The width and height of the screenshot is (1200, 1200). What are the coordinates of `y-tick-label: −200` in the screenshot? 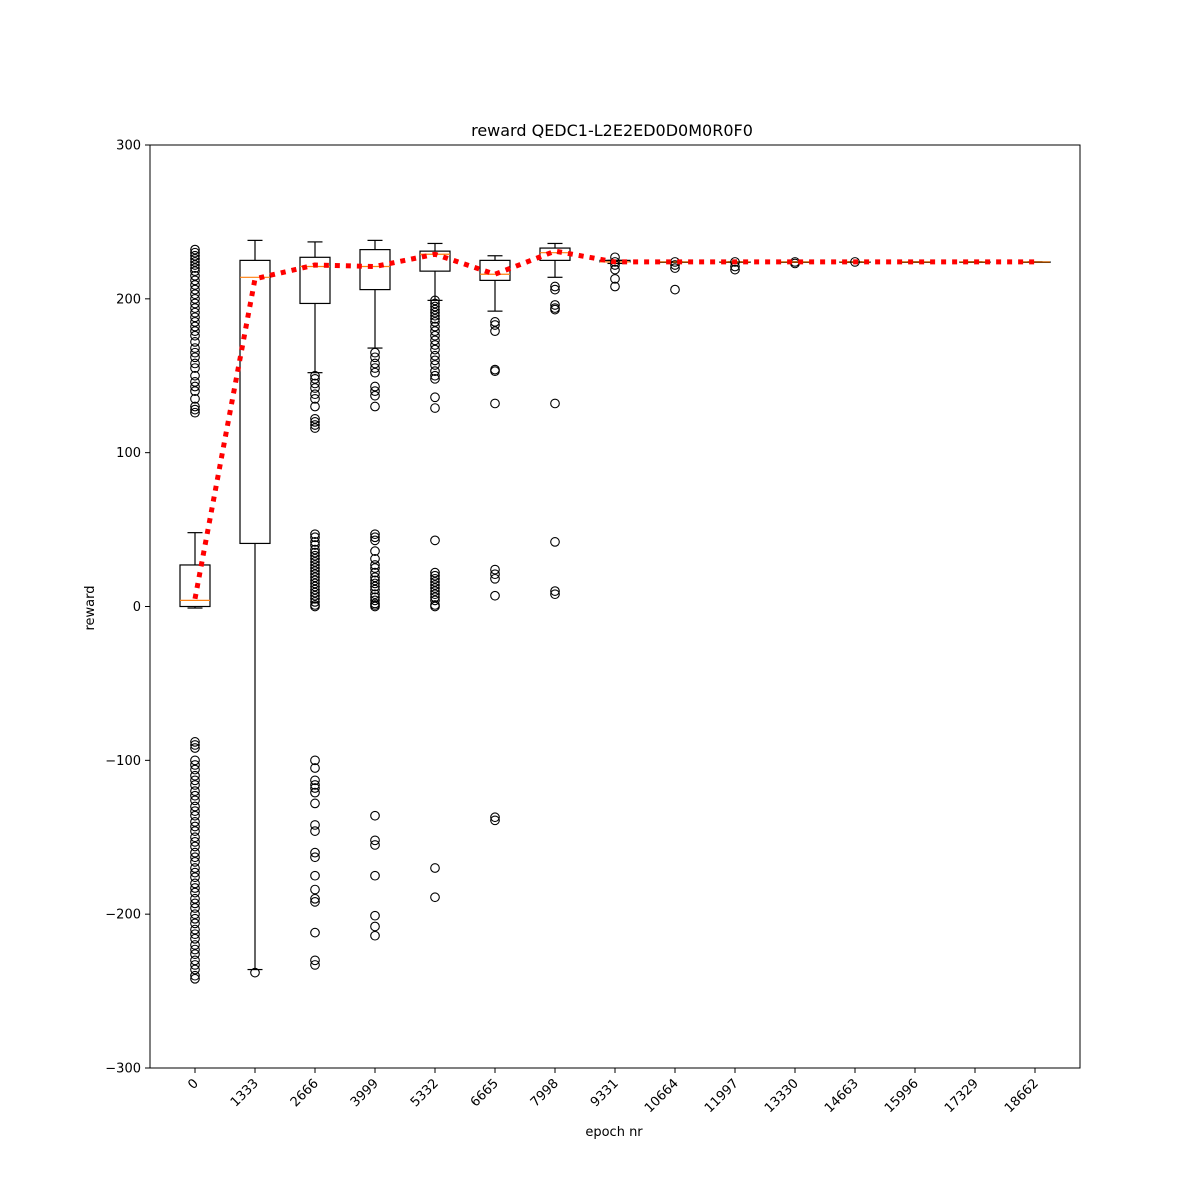 It's located at (123, 915).